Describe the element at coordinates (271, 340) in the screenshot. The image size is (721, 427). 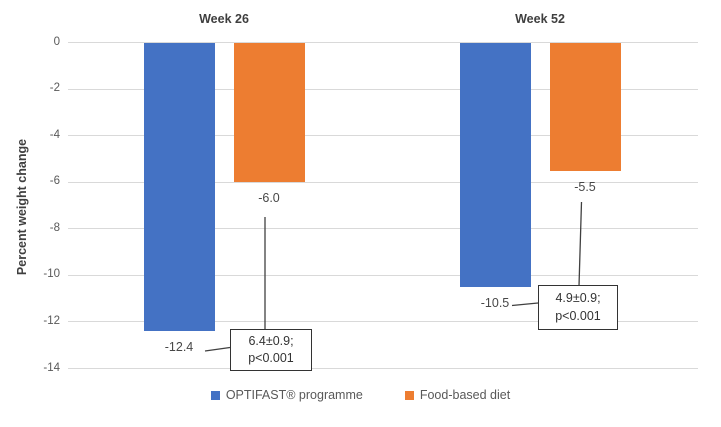
I see `annotation-week26-line1: 6.4±0.9;` at that location.